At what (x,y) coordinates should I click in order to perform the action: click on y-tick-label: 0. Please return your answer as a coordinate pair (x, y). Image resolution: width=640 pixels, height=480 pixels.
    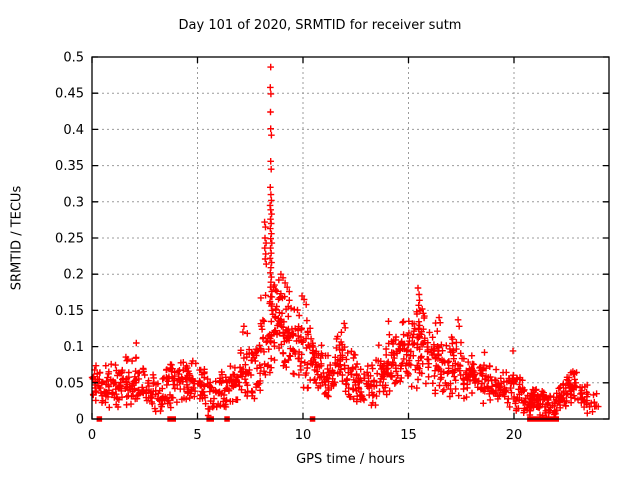
    Looking at the image, I should click on (80, 420).